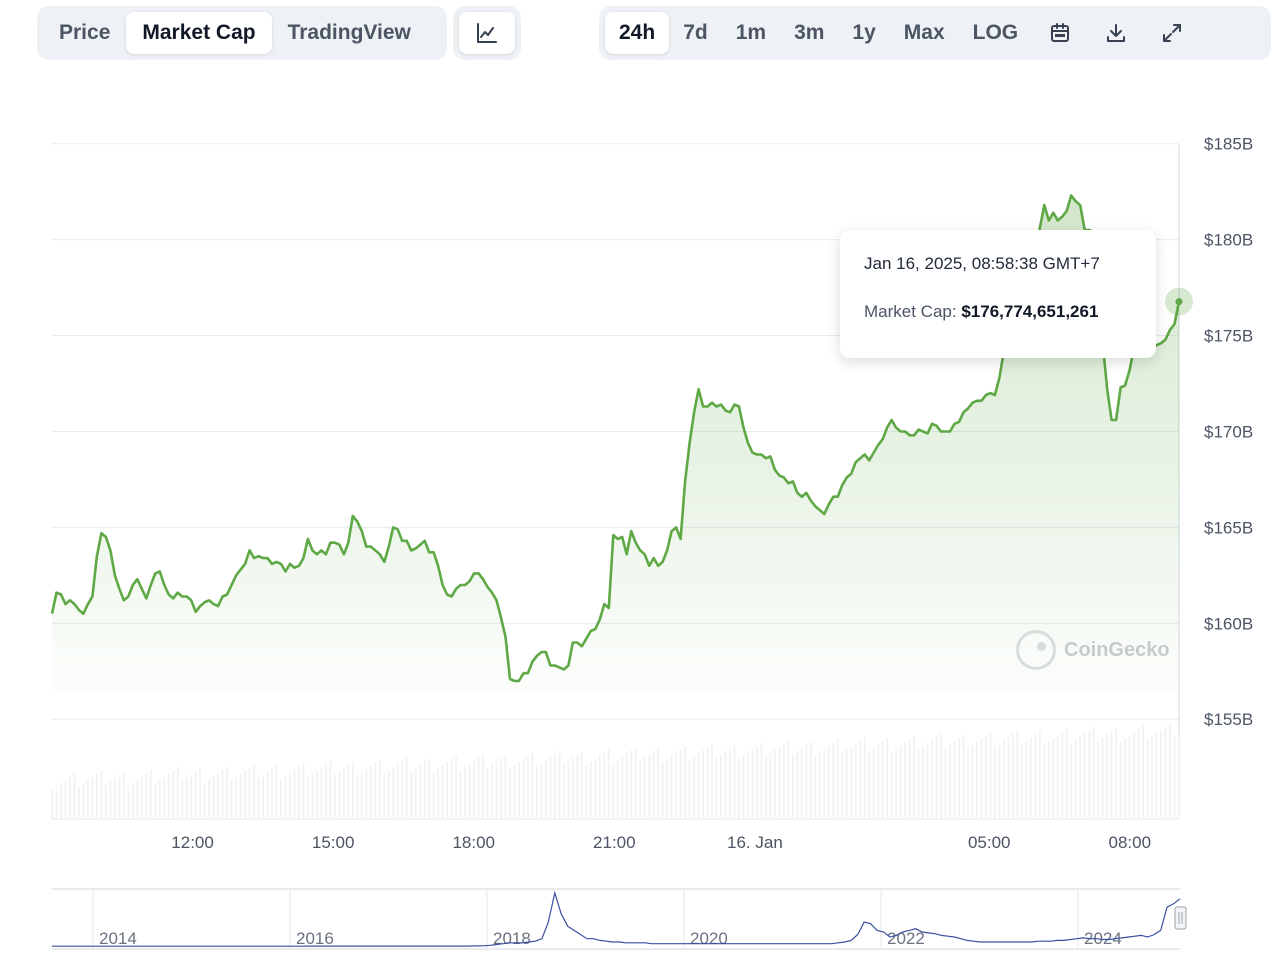  What do you see at coordinates (85, 32) in the screenshot?
I see `tab-price: Price` at bounding box center [85, 32].